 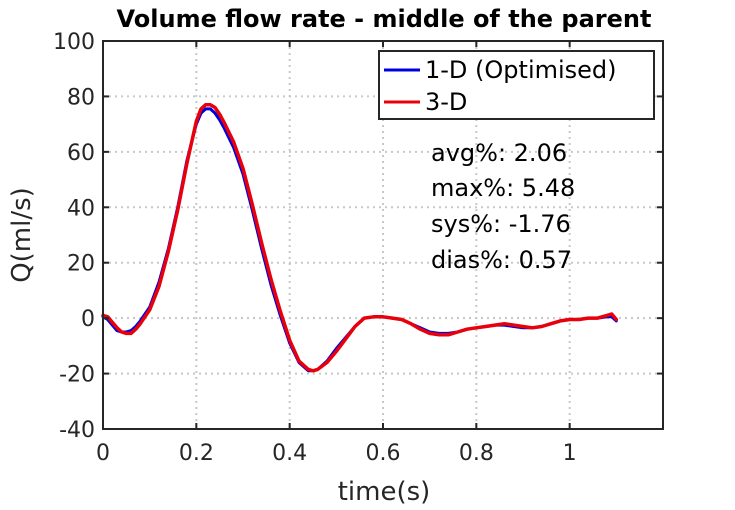 I want to click on annotation-sys: sys%: -1.76, so click(x=501, y=224).